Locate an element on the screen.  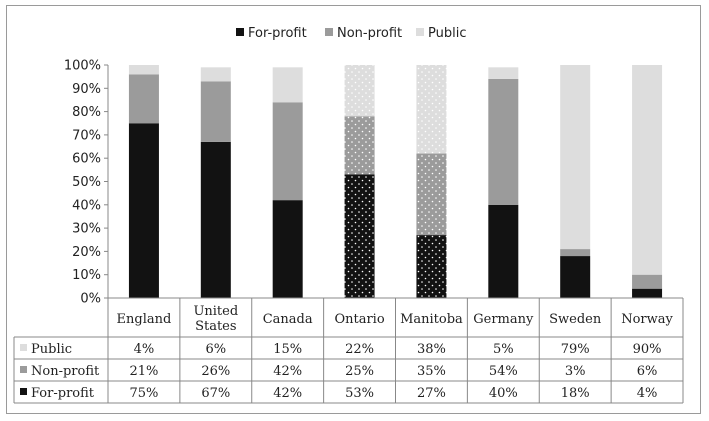
bar-manitoba-public is located at coordinates (431, 109).